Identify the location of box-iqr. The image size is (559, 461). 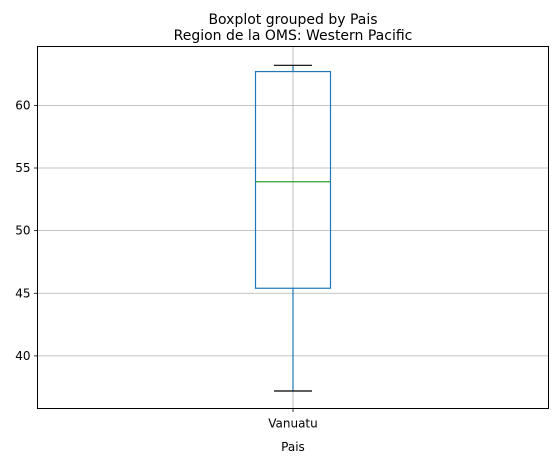
(293, 179).